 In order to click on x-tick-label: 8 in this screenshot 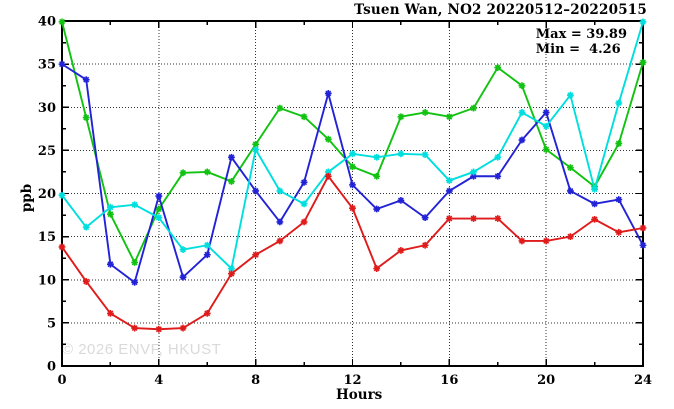, I will do `click(255, 380)`.